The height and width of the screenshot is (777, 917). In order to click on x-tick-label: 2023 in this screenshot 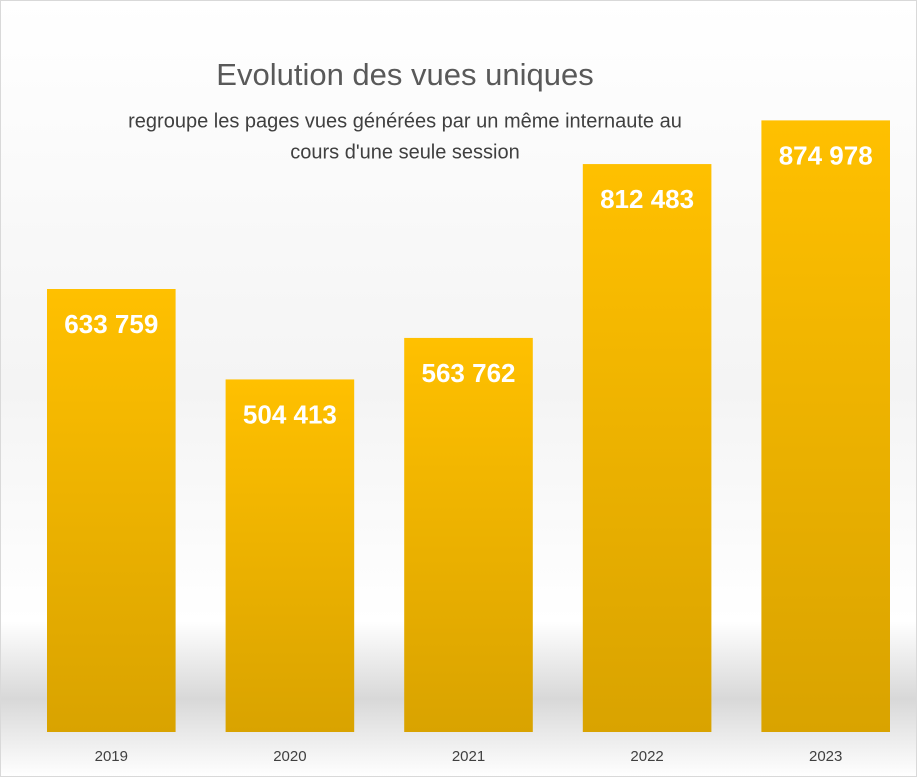, I will do `click(825, 756)`.